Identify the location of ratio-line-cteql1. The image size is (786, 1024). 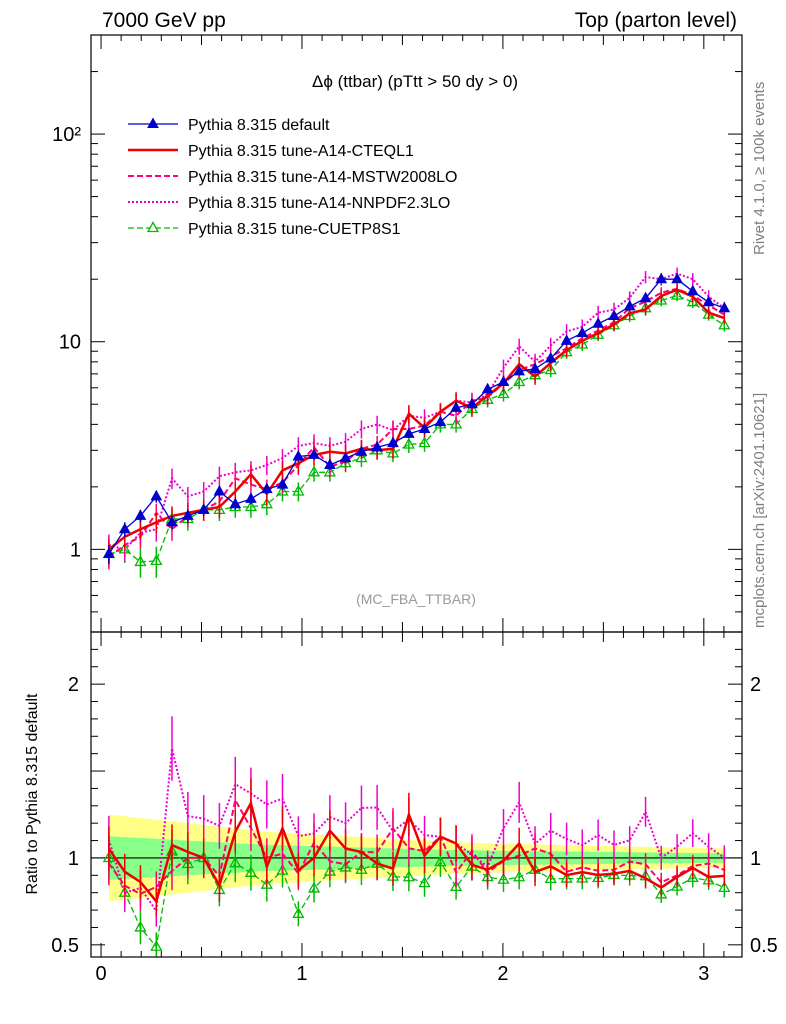
(416, 852).